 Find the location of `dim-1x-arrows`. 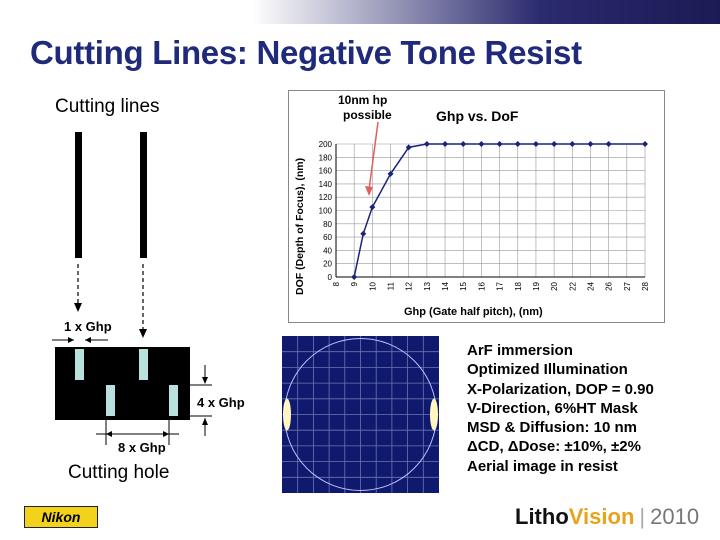

dim-1x-arrows is located at coordinates (80, 340).